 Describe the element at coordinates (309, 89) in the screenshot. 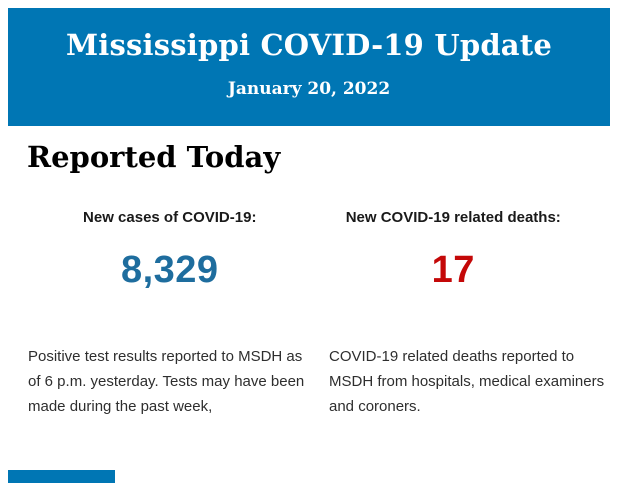

I see `report-date: January 20, 2022` at that location.